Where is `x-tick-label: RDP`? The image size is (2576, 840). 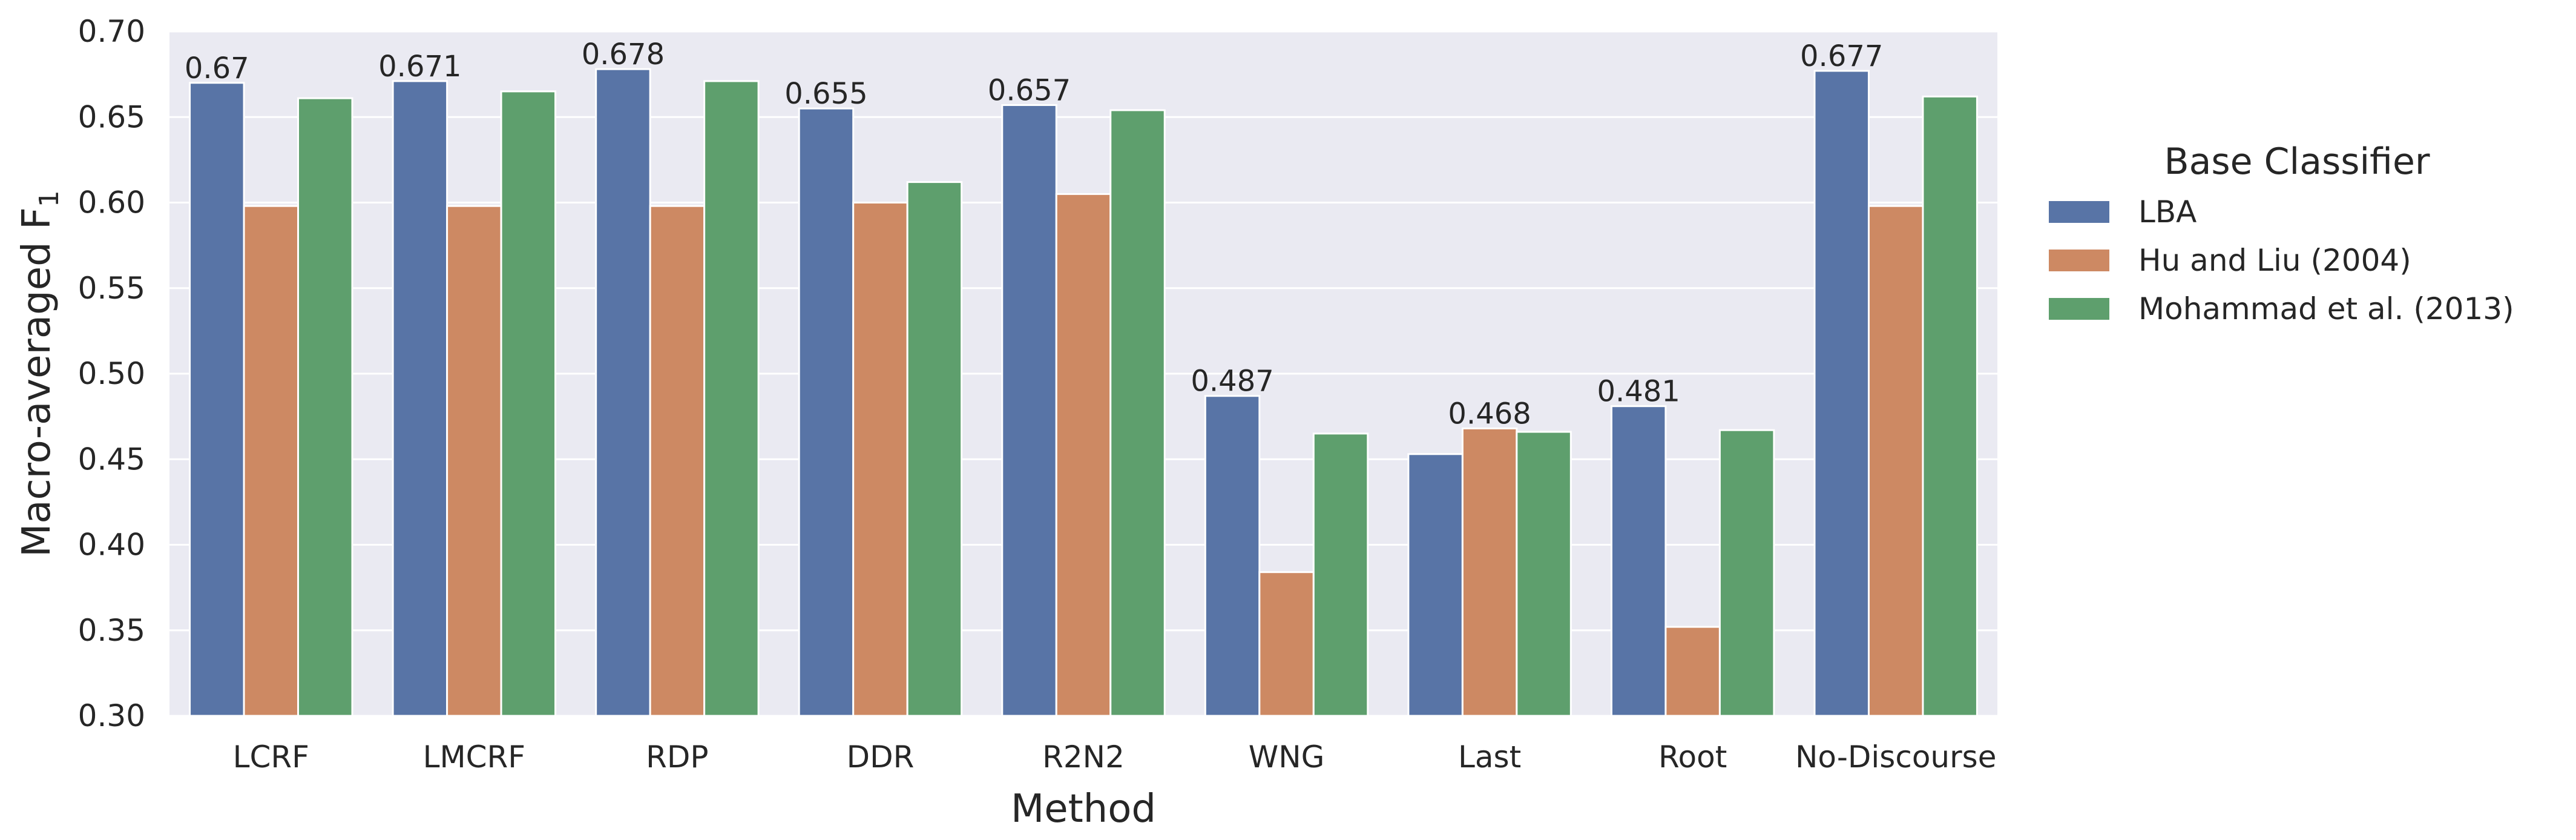
x-tick-label: RDP is located at coordinates (677, 757).